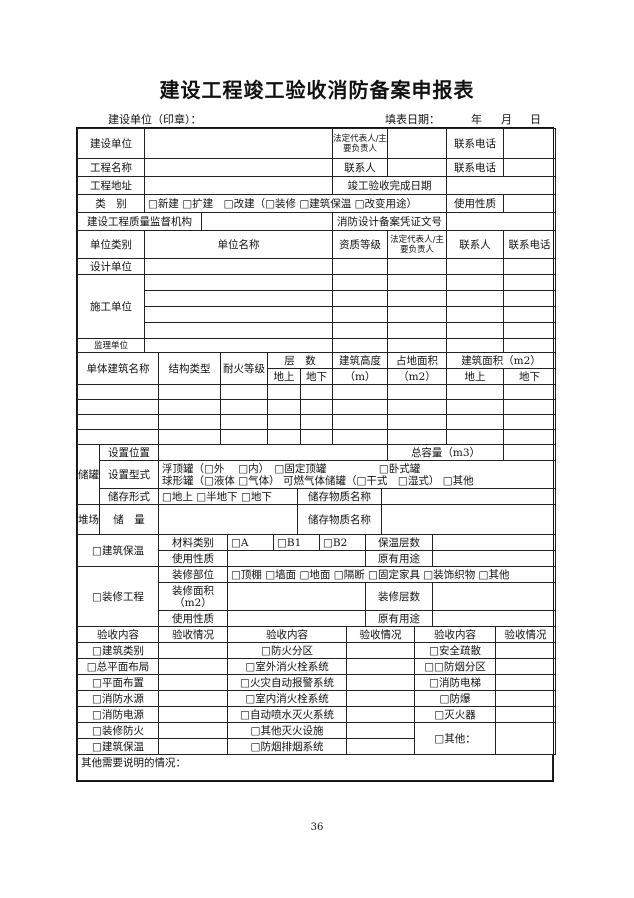  Describe the element at coordinates (455, 714) in the screenshot. I see `acceptance-item: □灭火器` at that location.